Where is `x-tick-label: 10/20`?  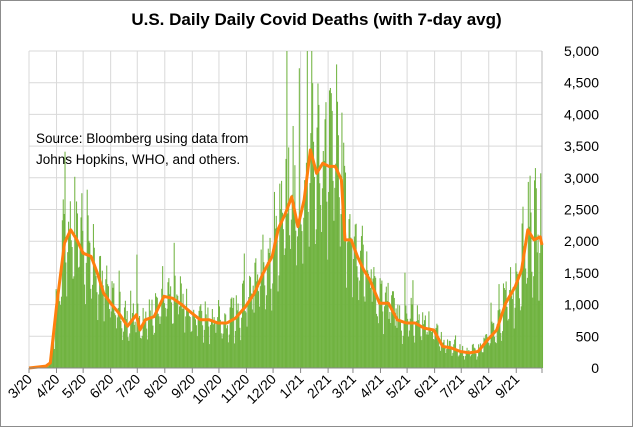
x-tick-label: 10/20 is located at coordinates (207, 389).